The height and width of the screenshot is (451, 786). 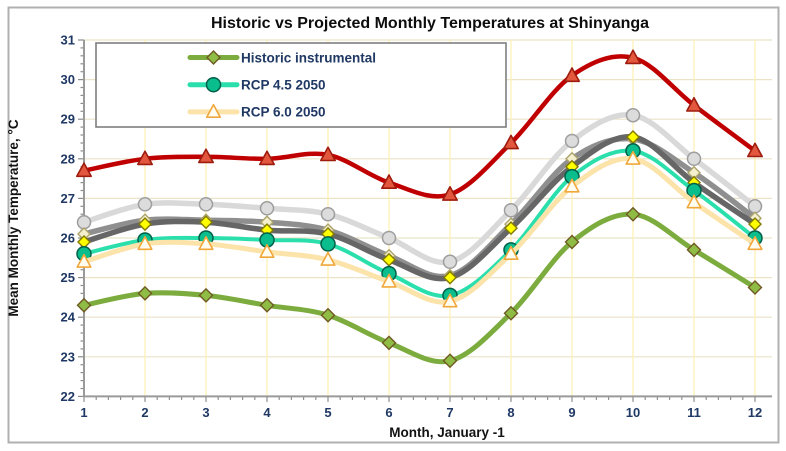 I want to click on legend-entry-rcp45: RCP 4.5 2050, so click(x=256, y=84).